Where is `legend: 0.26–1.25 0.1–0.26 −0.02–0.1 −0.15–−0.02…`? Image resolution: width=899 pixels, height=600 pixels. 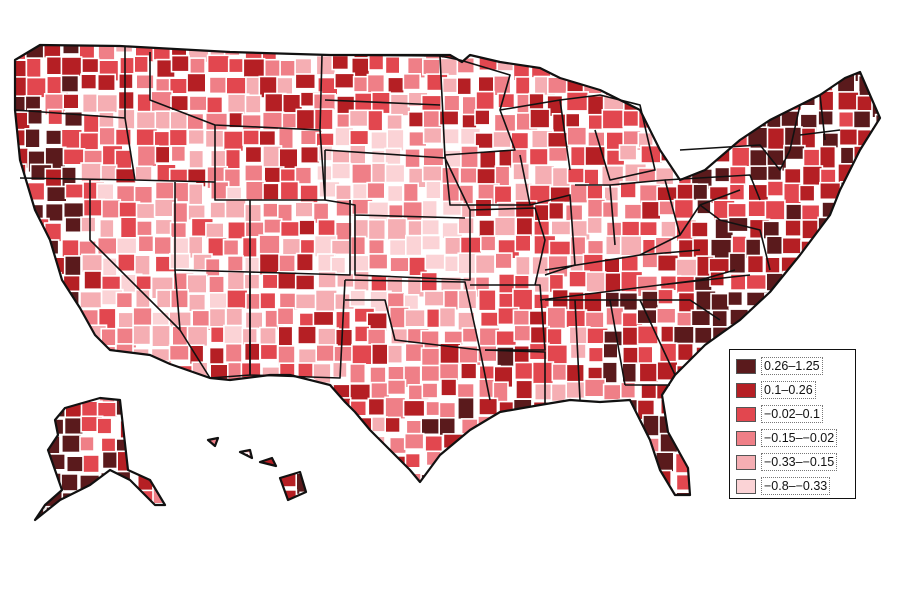
legend: 0.26–1.25 0.1–0.26 −0.02–0.1 −0.15–−0.02… is located at coordinates (792, 424).